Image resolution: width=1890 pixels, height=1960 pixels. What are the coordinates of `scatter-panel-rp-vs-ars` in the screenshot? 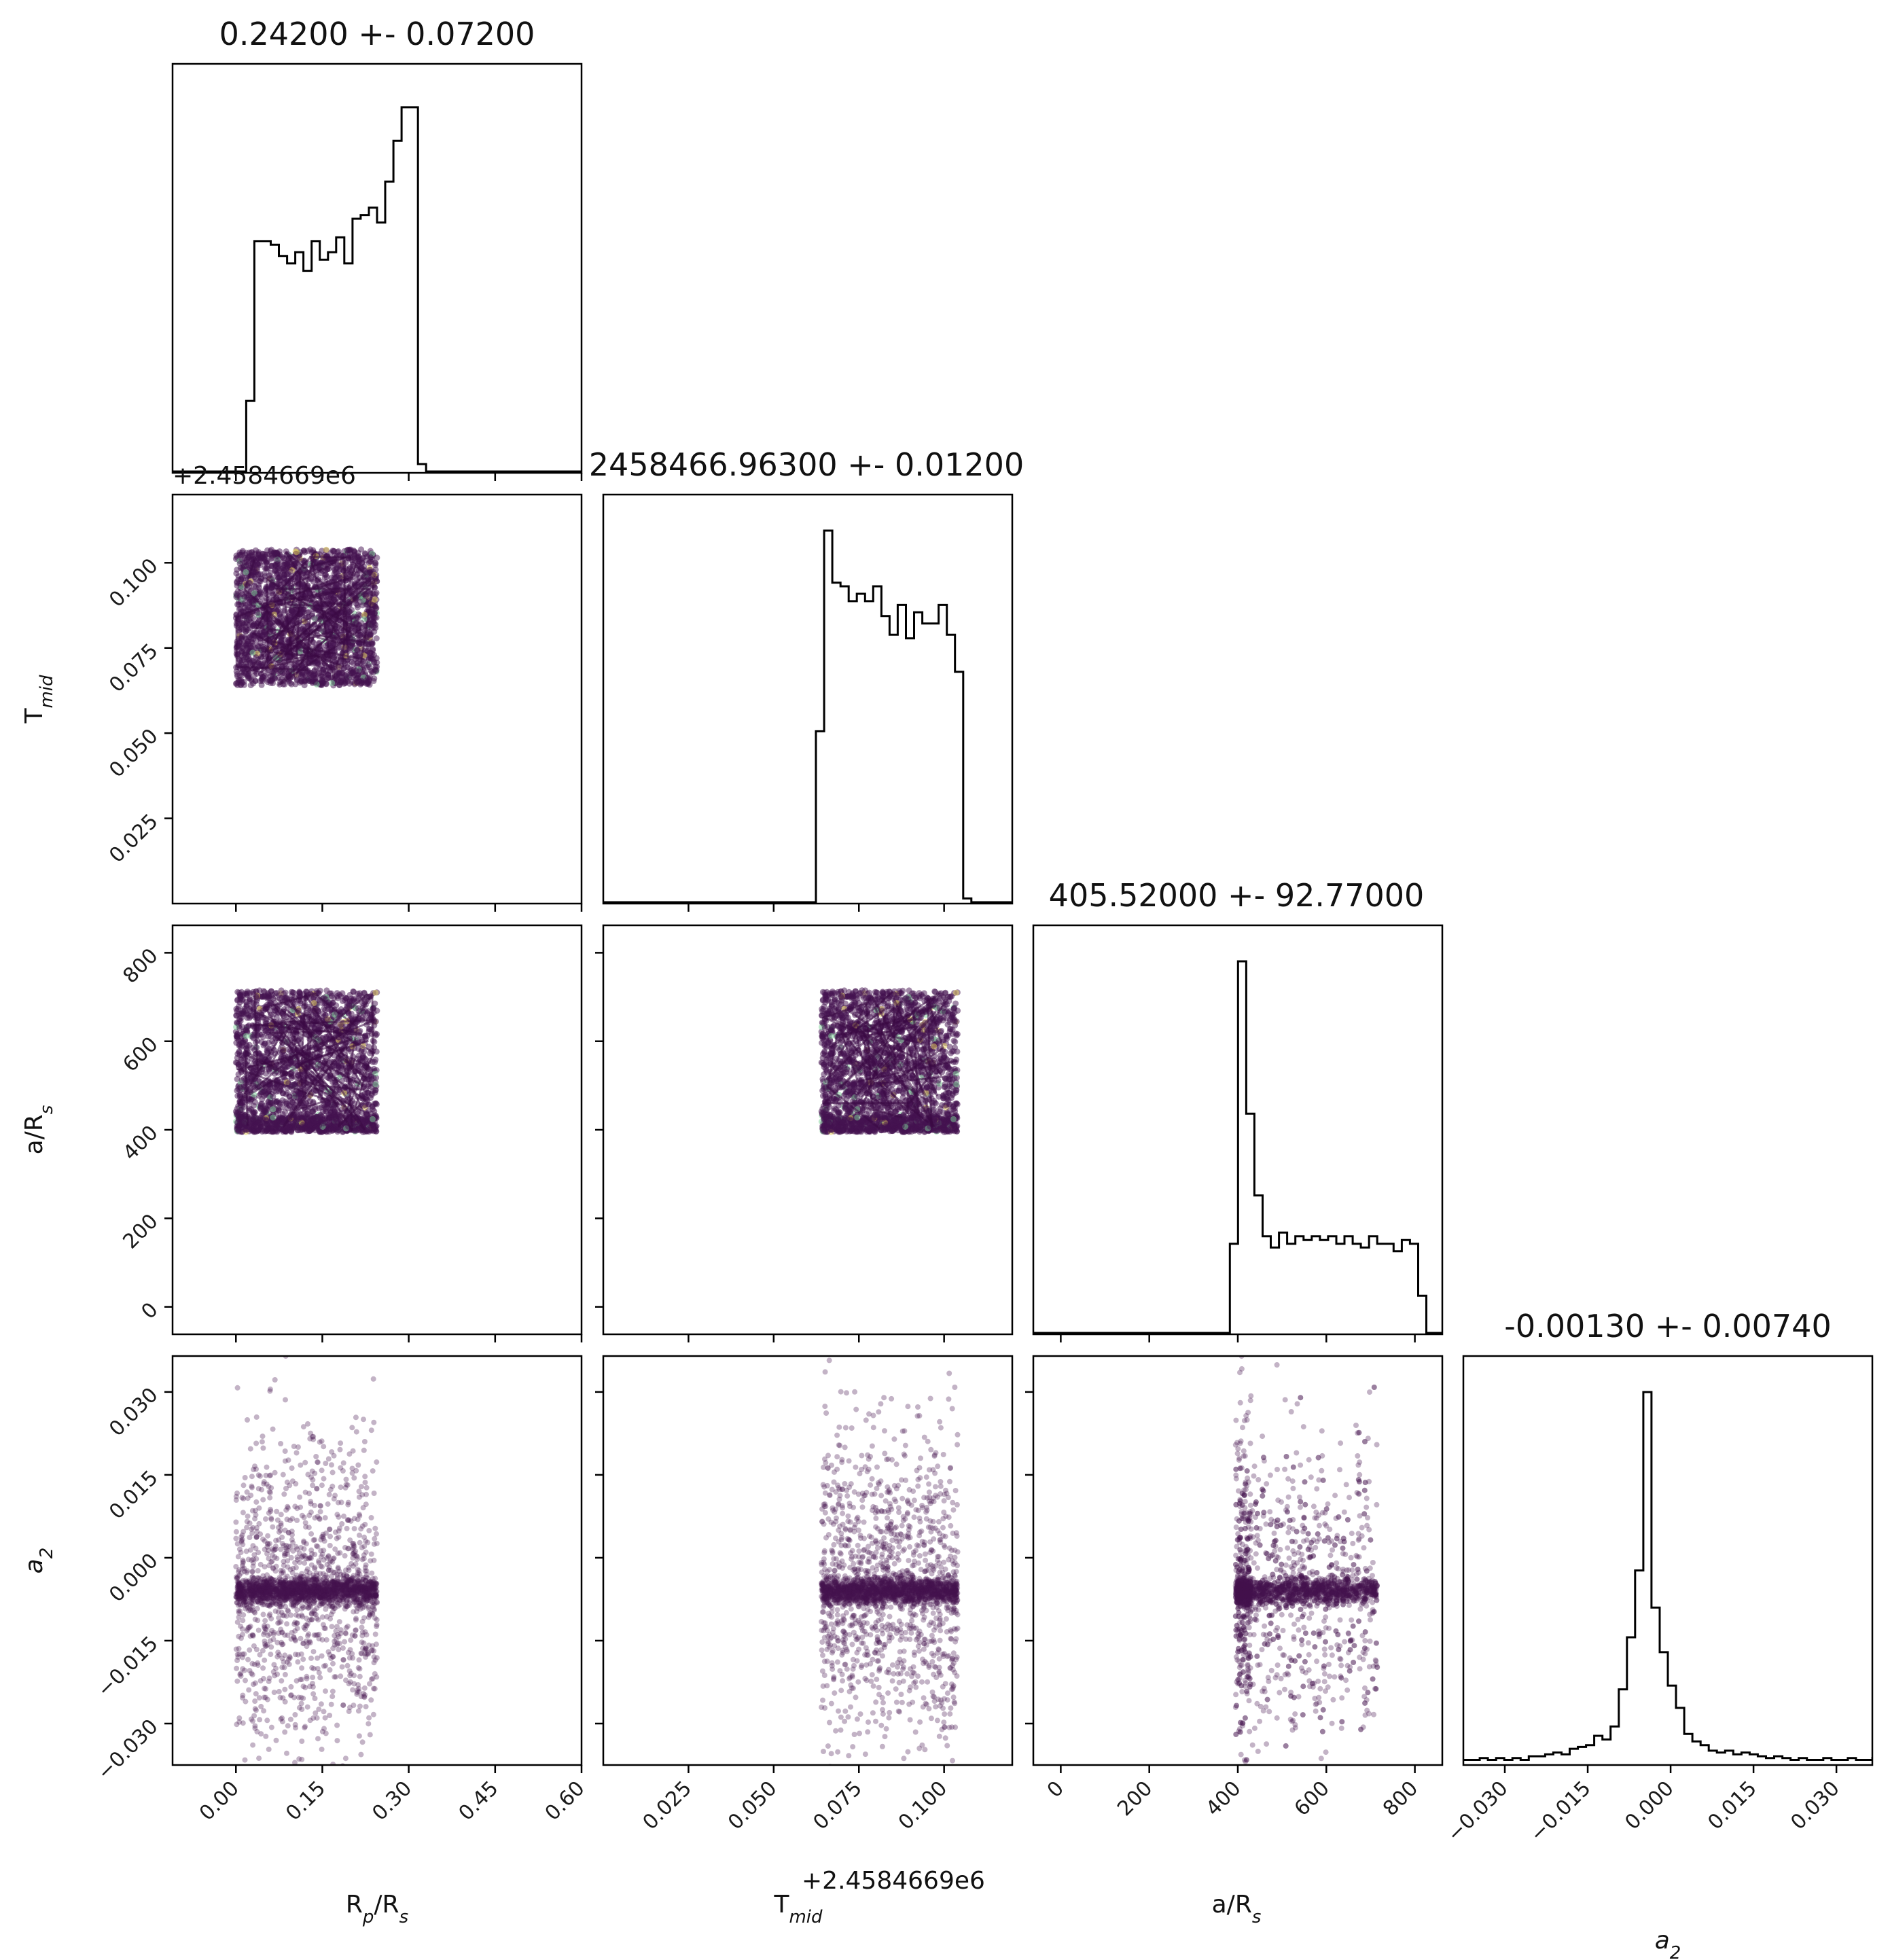 It's located at (306, 1061).